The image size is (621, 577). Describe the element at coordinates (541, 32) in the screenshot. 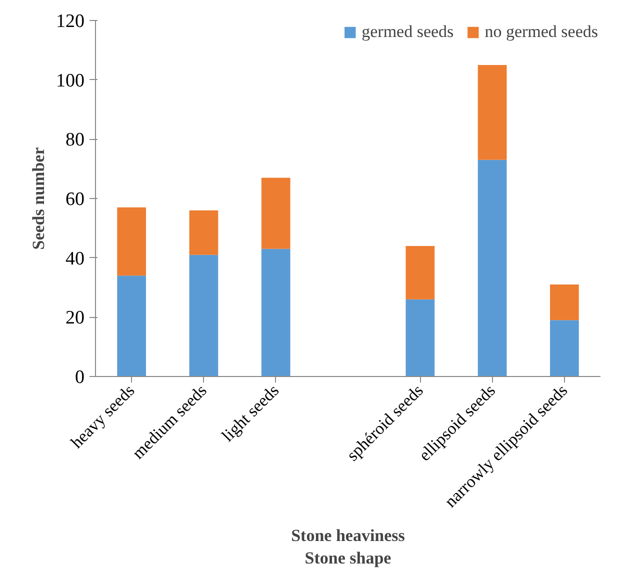

I see `legend-label: no germed seeds` at that location.